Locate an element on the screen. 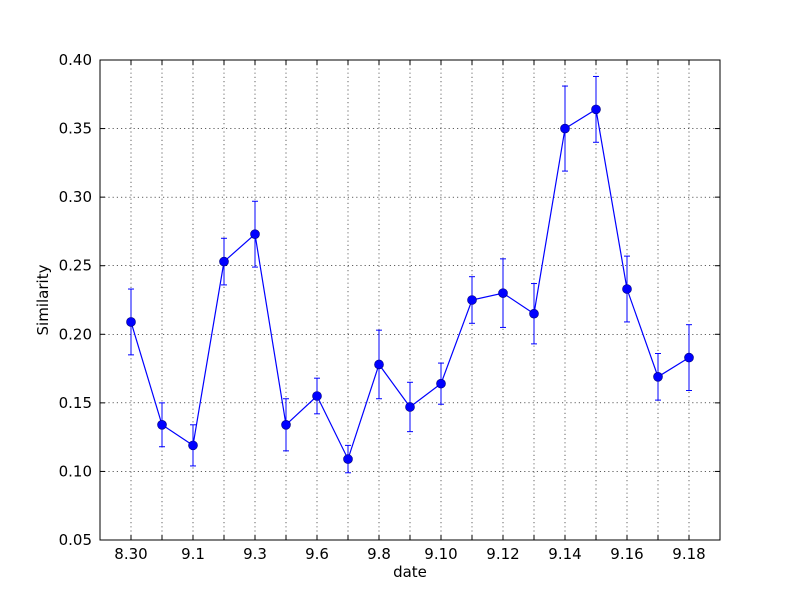  x-tick-label: 9.6 is located at coordinates (317, 554).